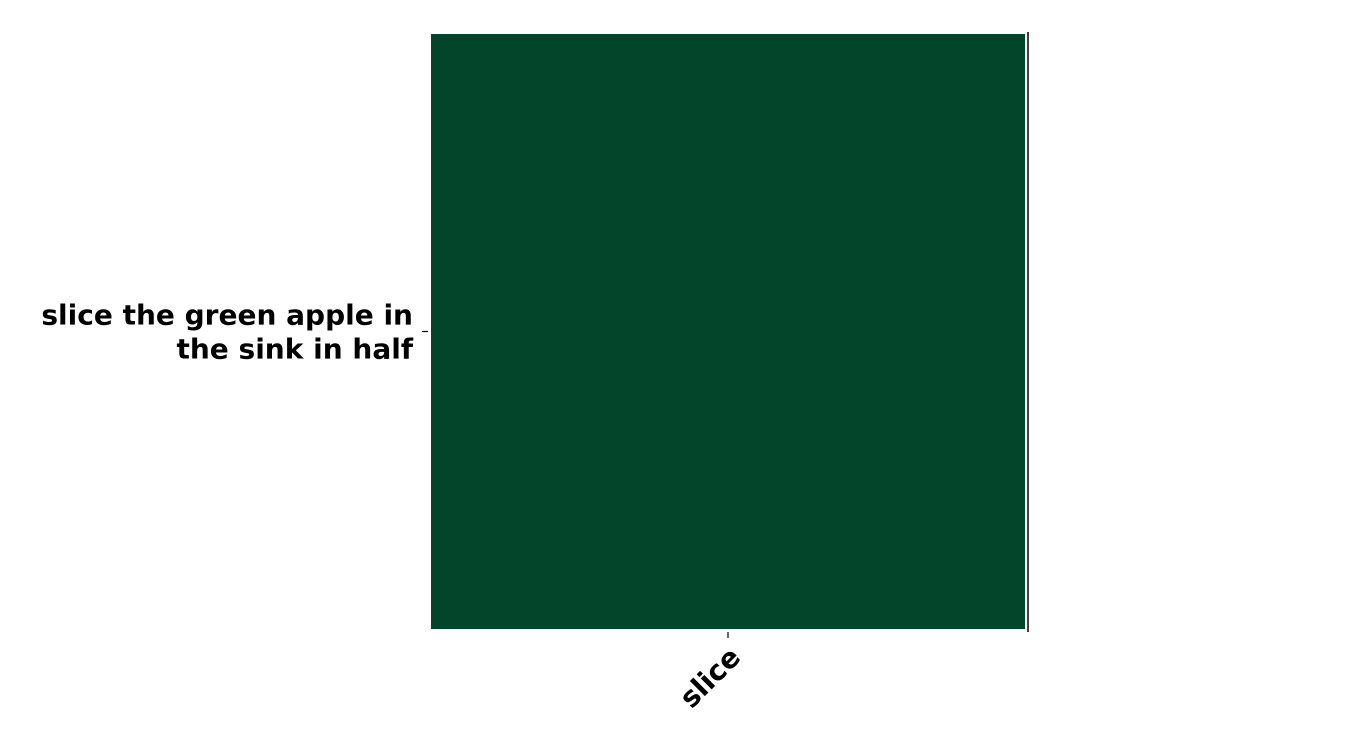 Image resolution: width=1350 pixels, height=750 pixels. I want to click on y-tick-label: slice the green apple in the sink in half, so click(227, 332).